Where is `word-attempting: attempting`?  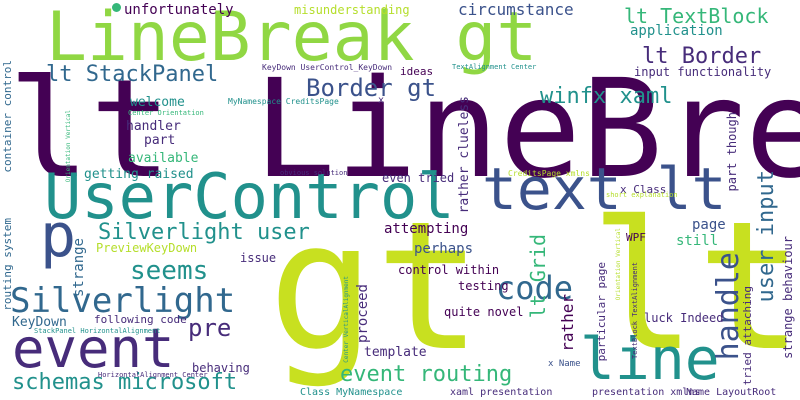 word-attempting: attempting is located at coordinates (426, 229).